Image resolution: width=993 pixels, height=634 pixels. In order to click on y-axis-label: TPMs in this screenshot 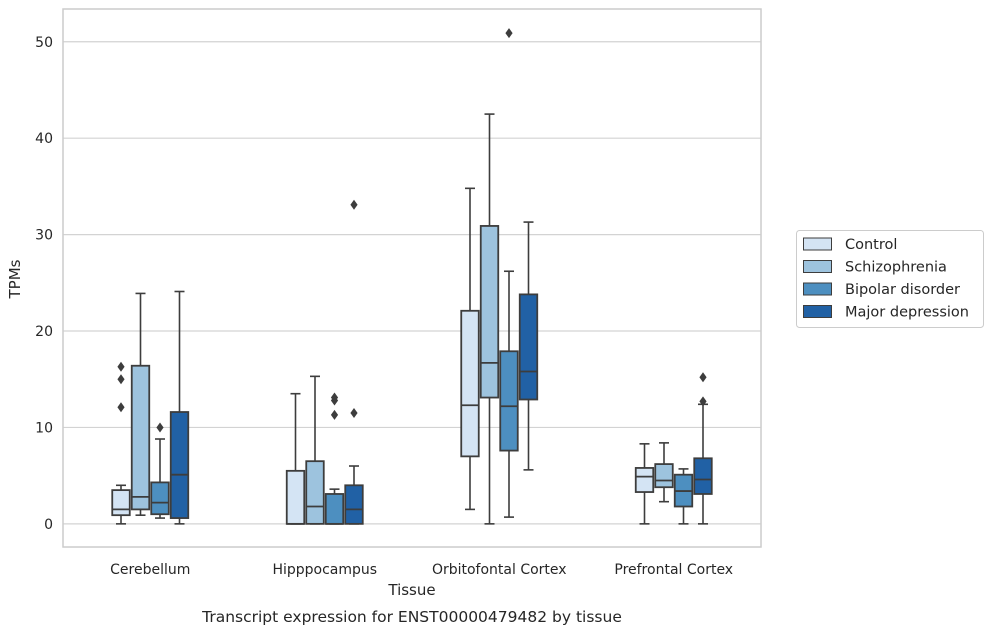, I will do `click(15, 279)`.